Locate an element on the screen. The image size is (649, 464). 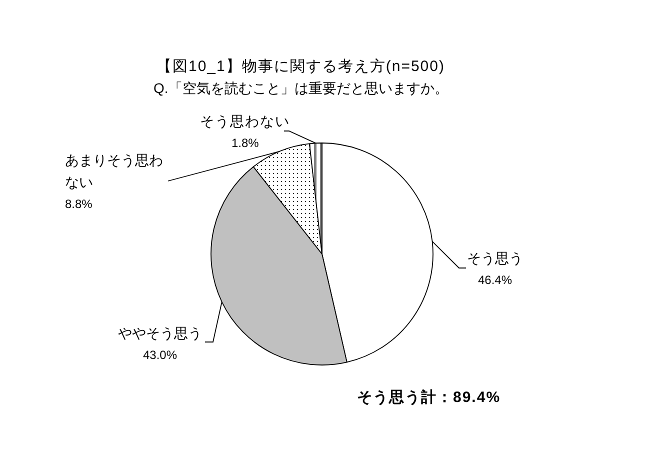
annotation: そう思う計：89.4% is located at coordinates (429, 398).